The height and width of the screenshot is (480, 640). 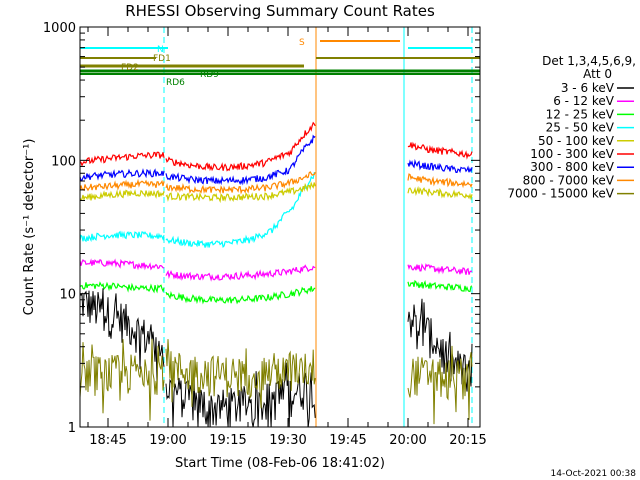 What do you see at coordinates (160, 50) in the screenshot?
I see `marker-label-n: N` at bounding box center [160, 50].